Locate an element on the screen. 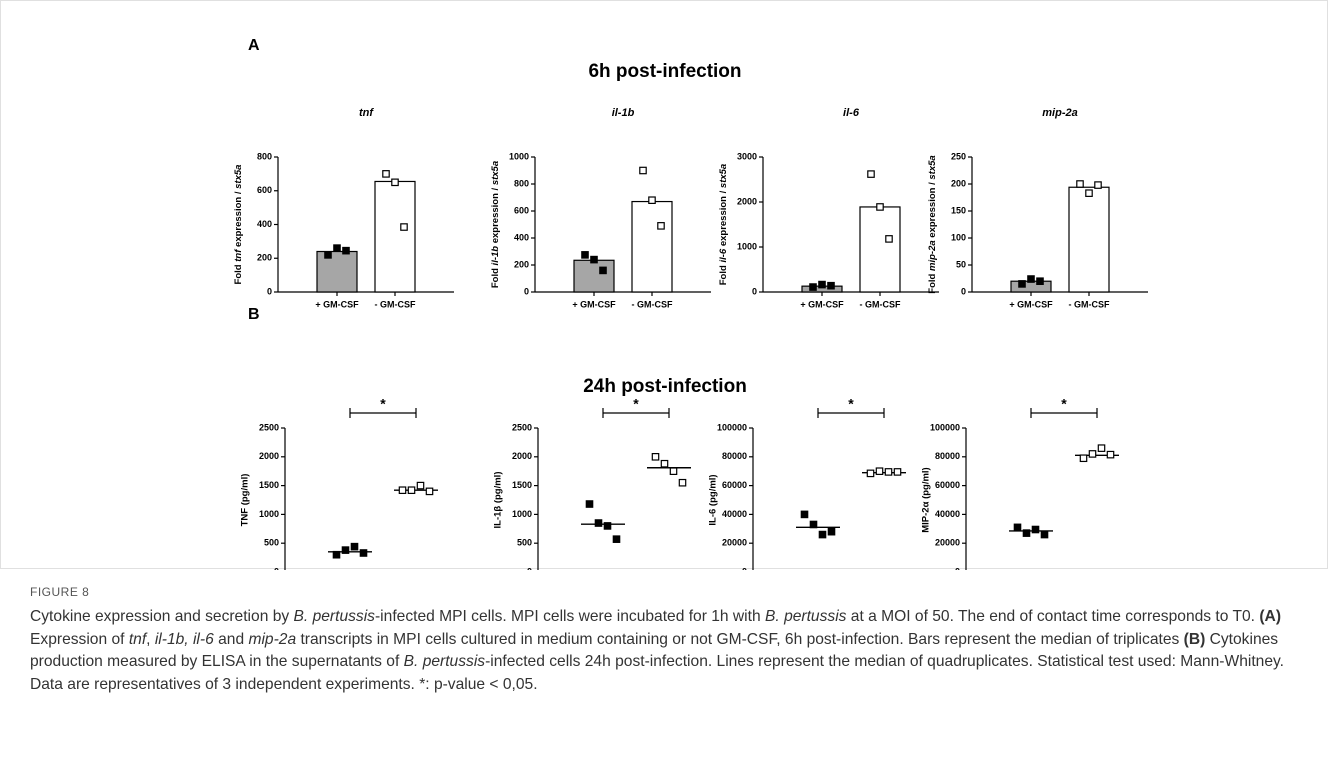 The image size is (1328, 769). caption-segment: (A) is located at coordinates (1270, 616).